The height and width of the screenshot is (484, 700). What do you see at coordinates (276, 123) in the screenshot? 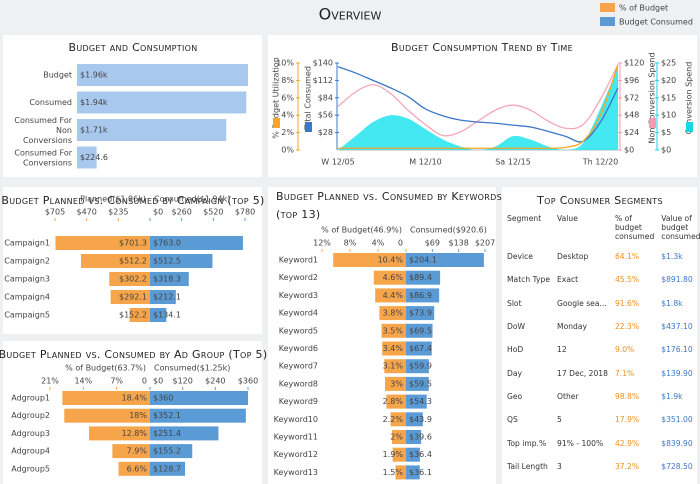
I see `axis-swatch` at bounding box center [276, 123].